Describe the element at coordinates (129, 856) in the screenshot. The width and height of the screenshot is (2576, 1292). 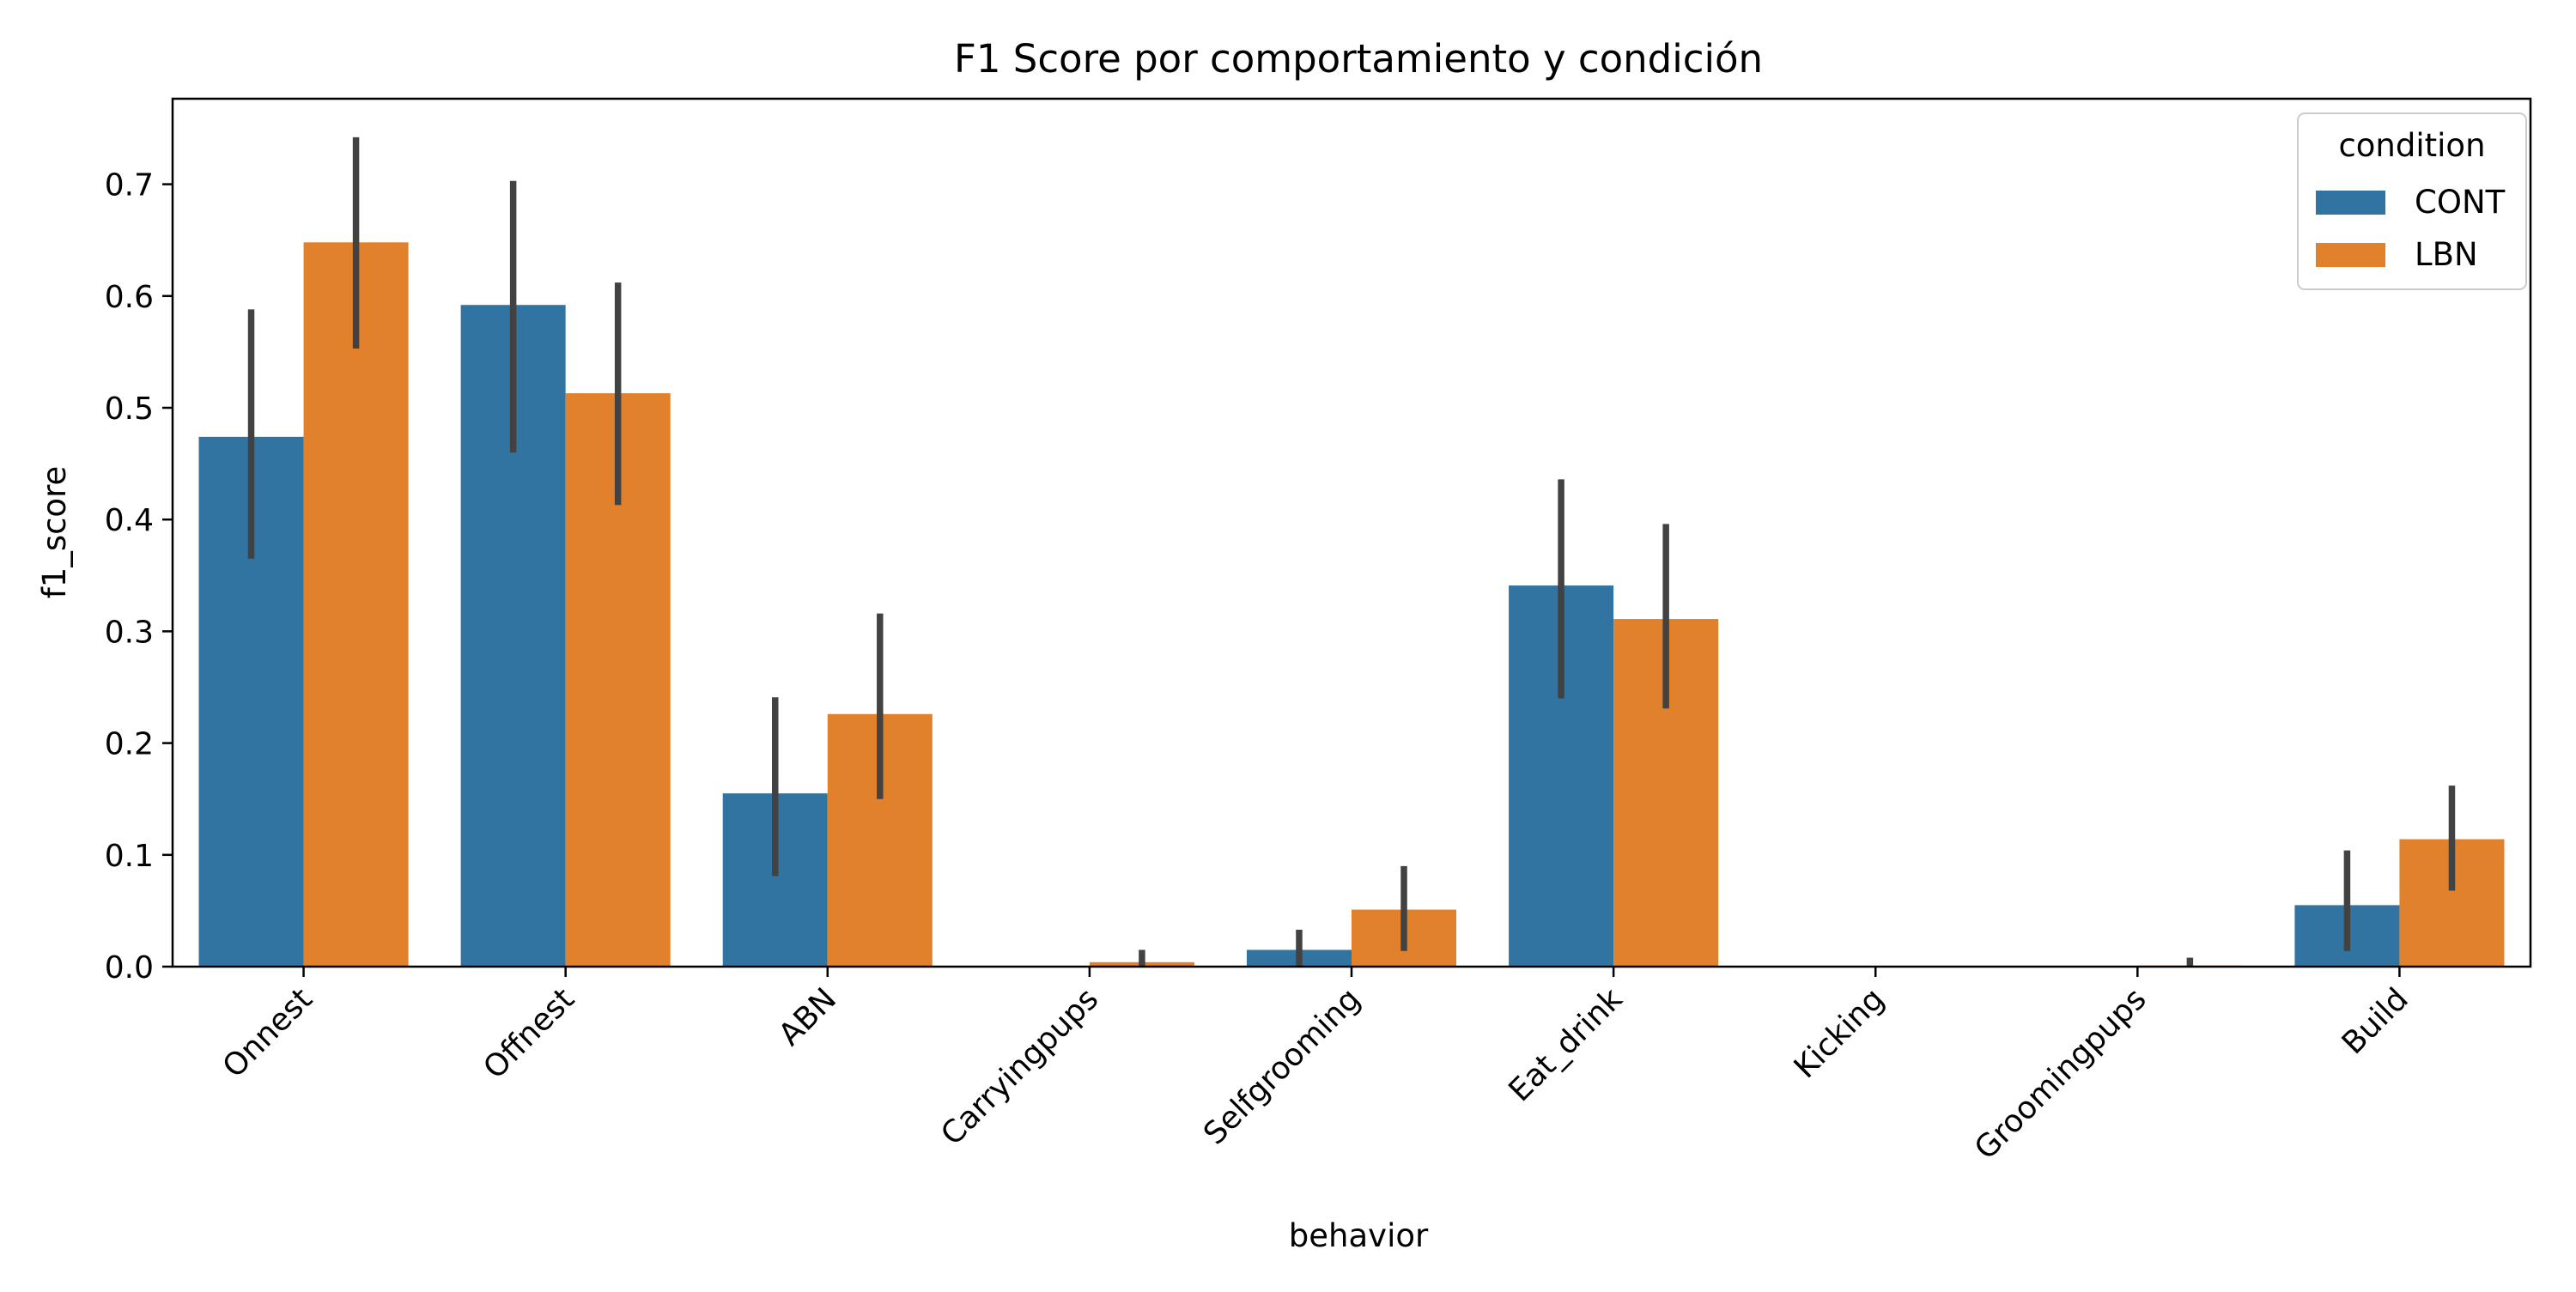
I see `y-tick-label: 0.1` at that location.